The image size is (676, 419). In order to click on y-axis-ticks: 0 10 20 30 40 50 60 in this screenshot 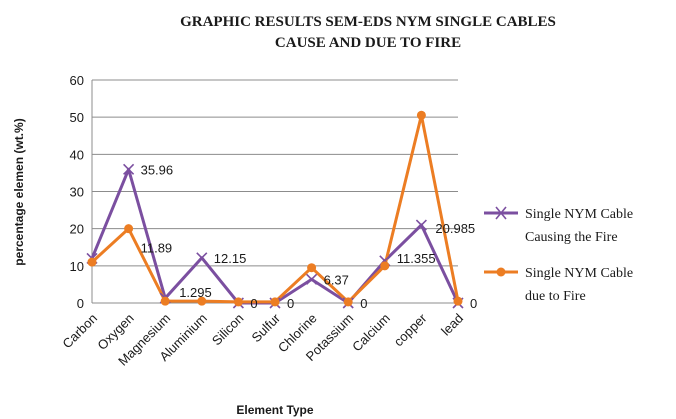, I will do `click(77, 192)`.